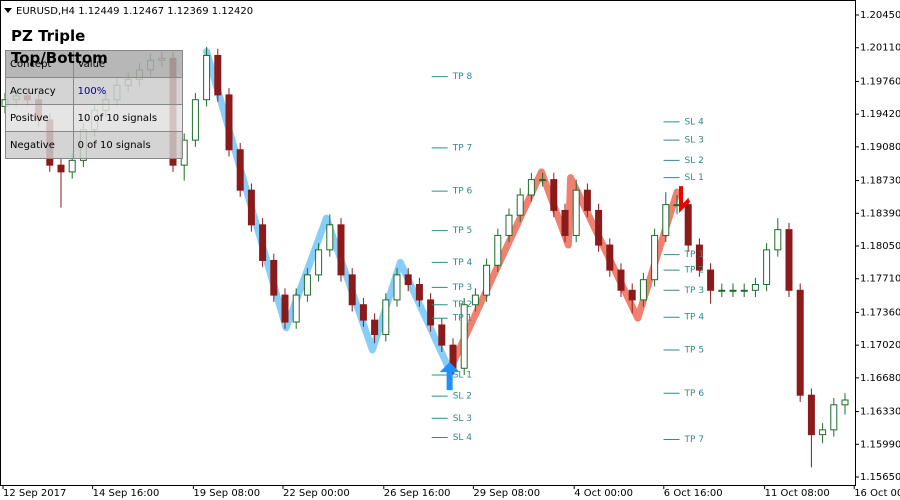 The height and width of the screenshot is (500, 900). What do you see at coordinates (880, 48) in the screenshot?
I see `y-tick-label: 1.20110` at bounding box center [880, 48].